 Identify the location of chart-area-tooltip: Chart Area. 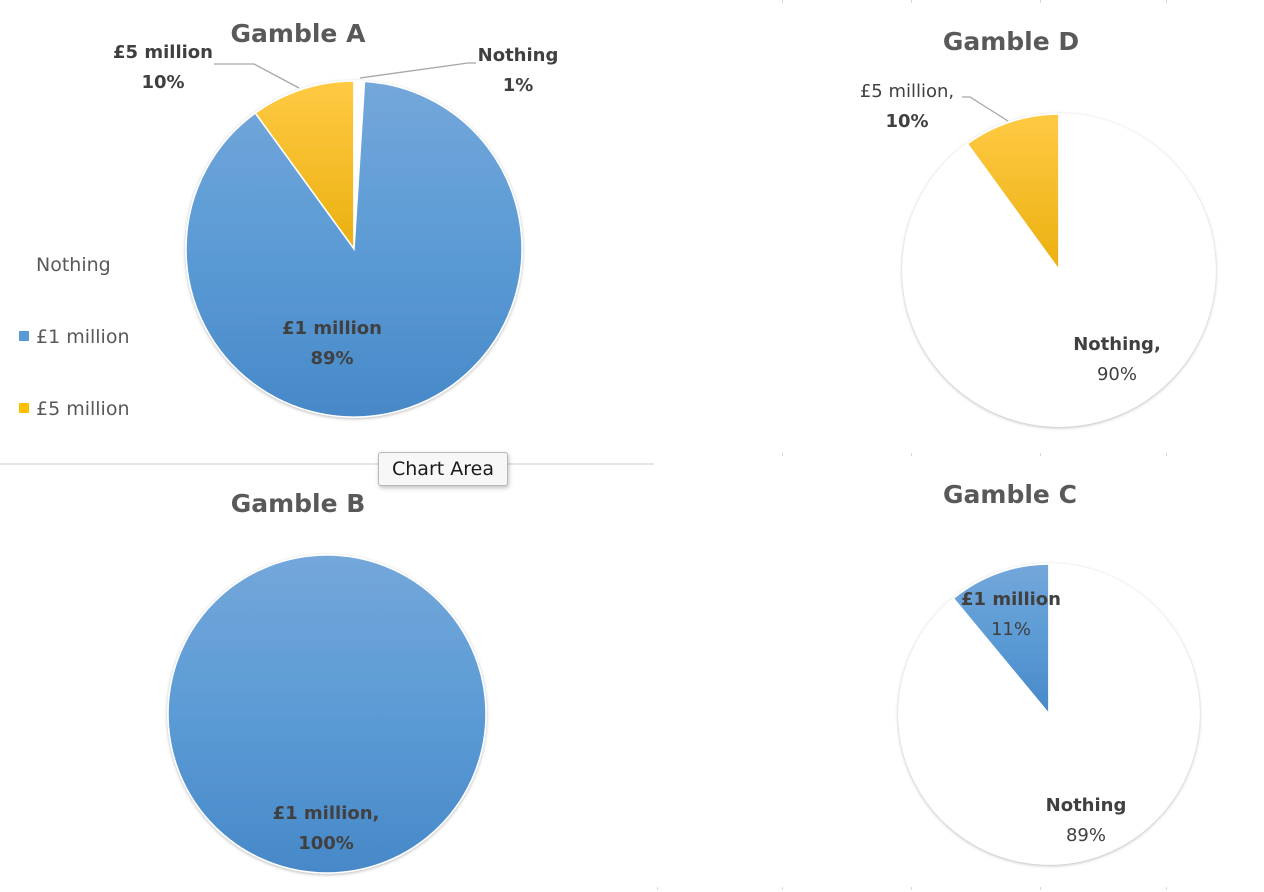
(443, 469).